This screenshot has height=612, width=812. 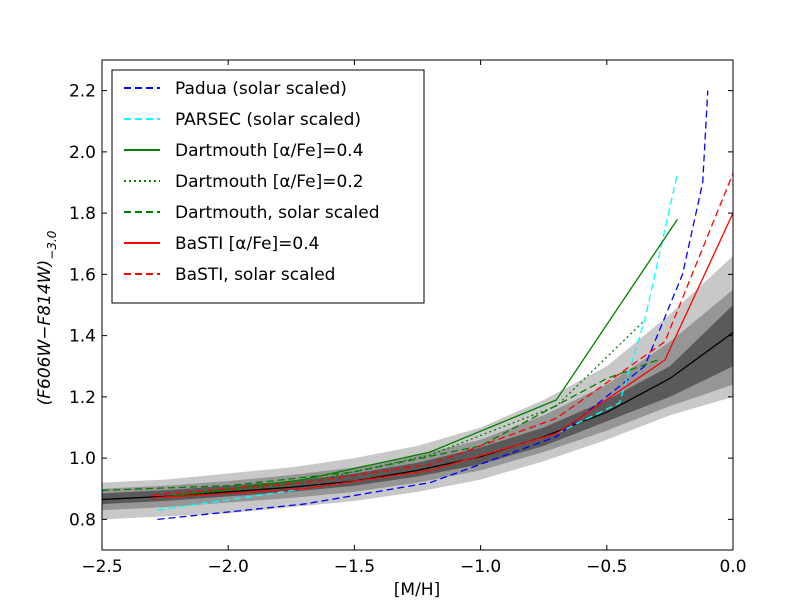 I want to click on legend-entry-3: Dartmouth [α/Fe]=0.2, so click(x=269, y=182).